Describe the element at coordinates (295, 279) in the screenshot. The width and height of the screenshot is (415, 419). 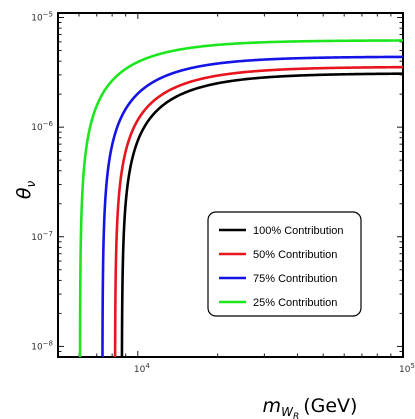
I see `legend-label: 75% Contribution` at that location.